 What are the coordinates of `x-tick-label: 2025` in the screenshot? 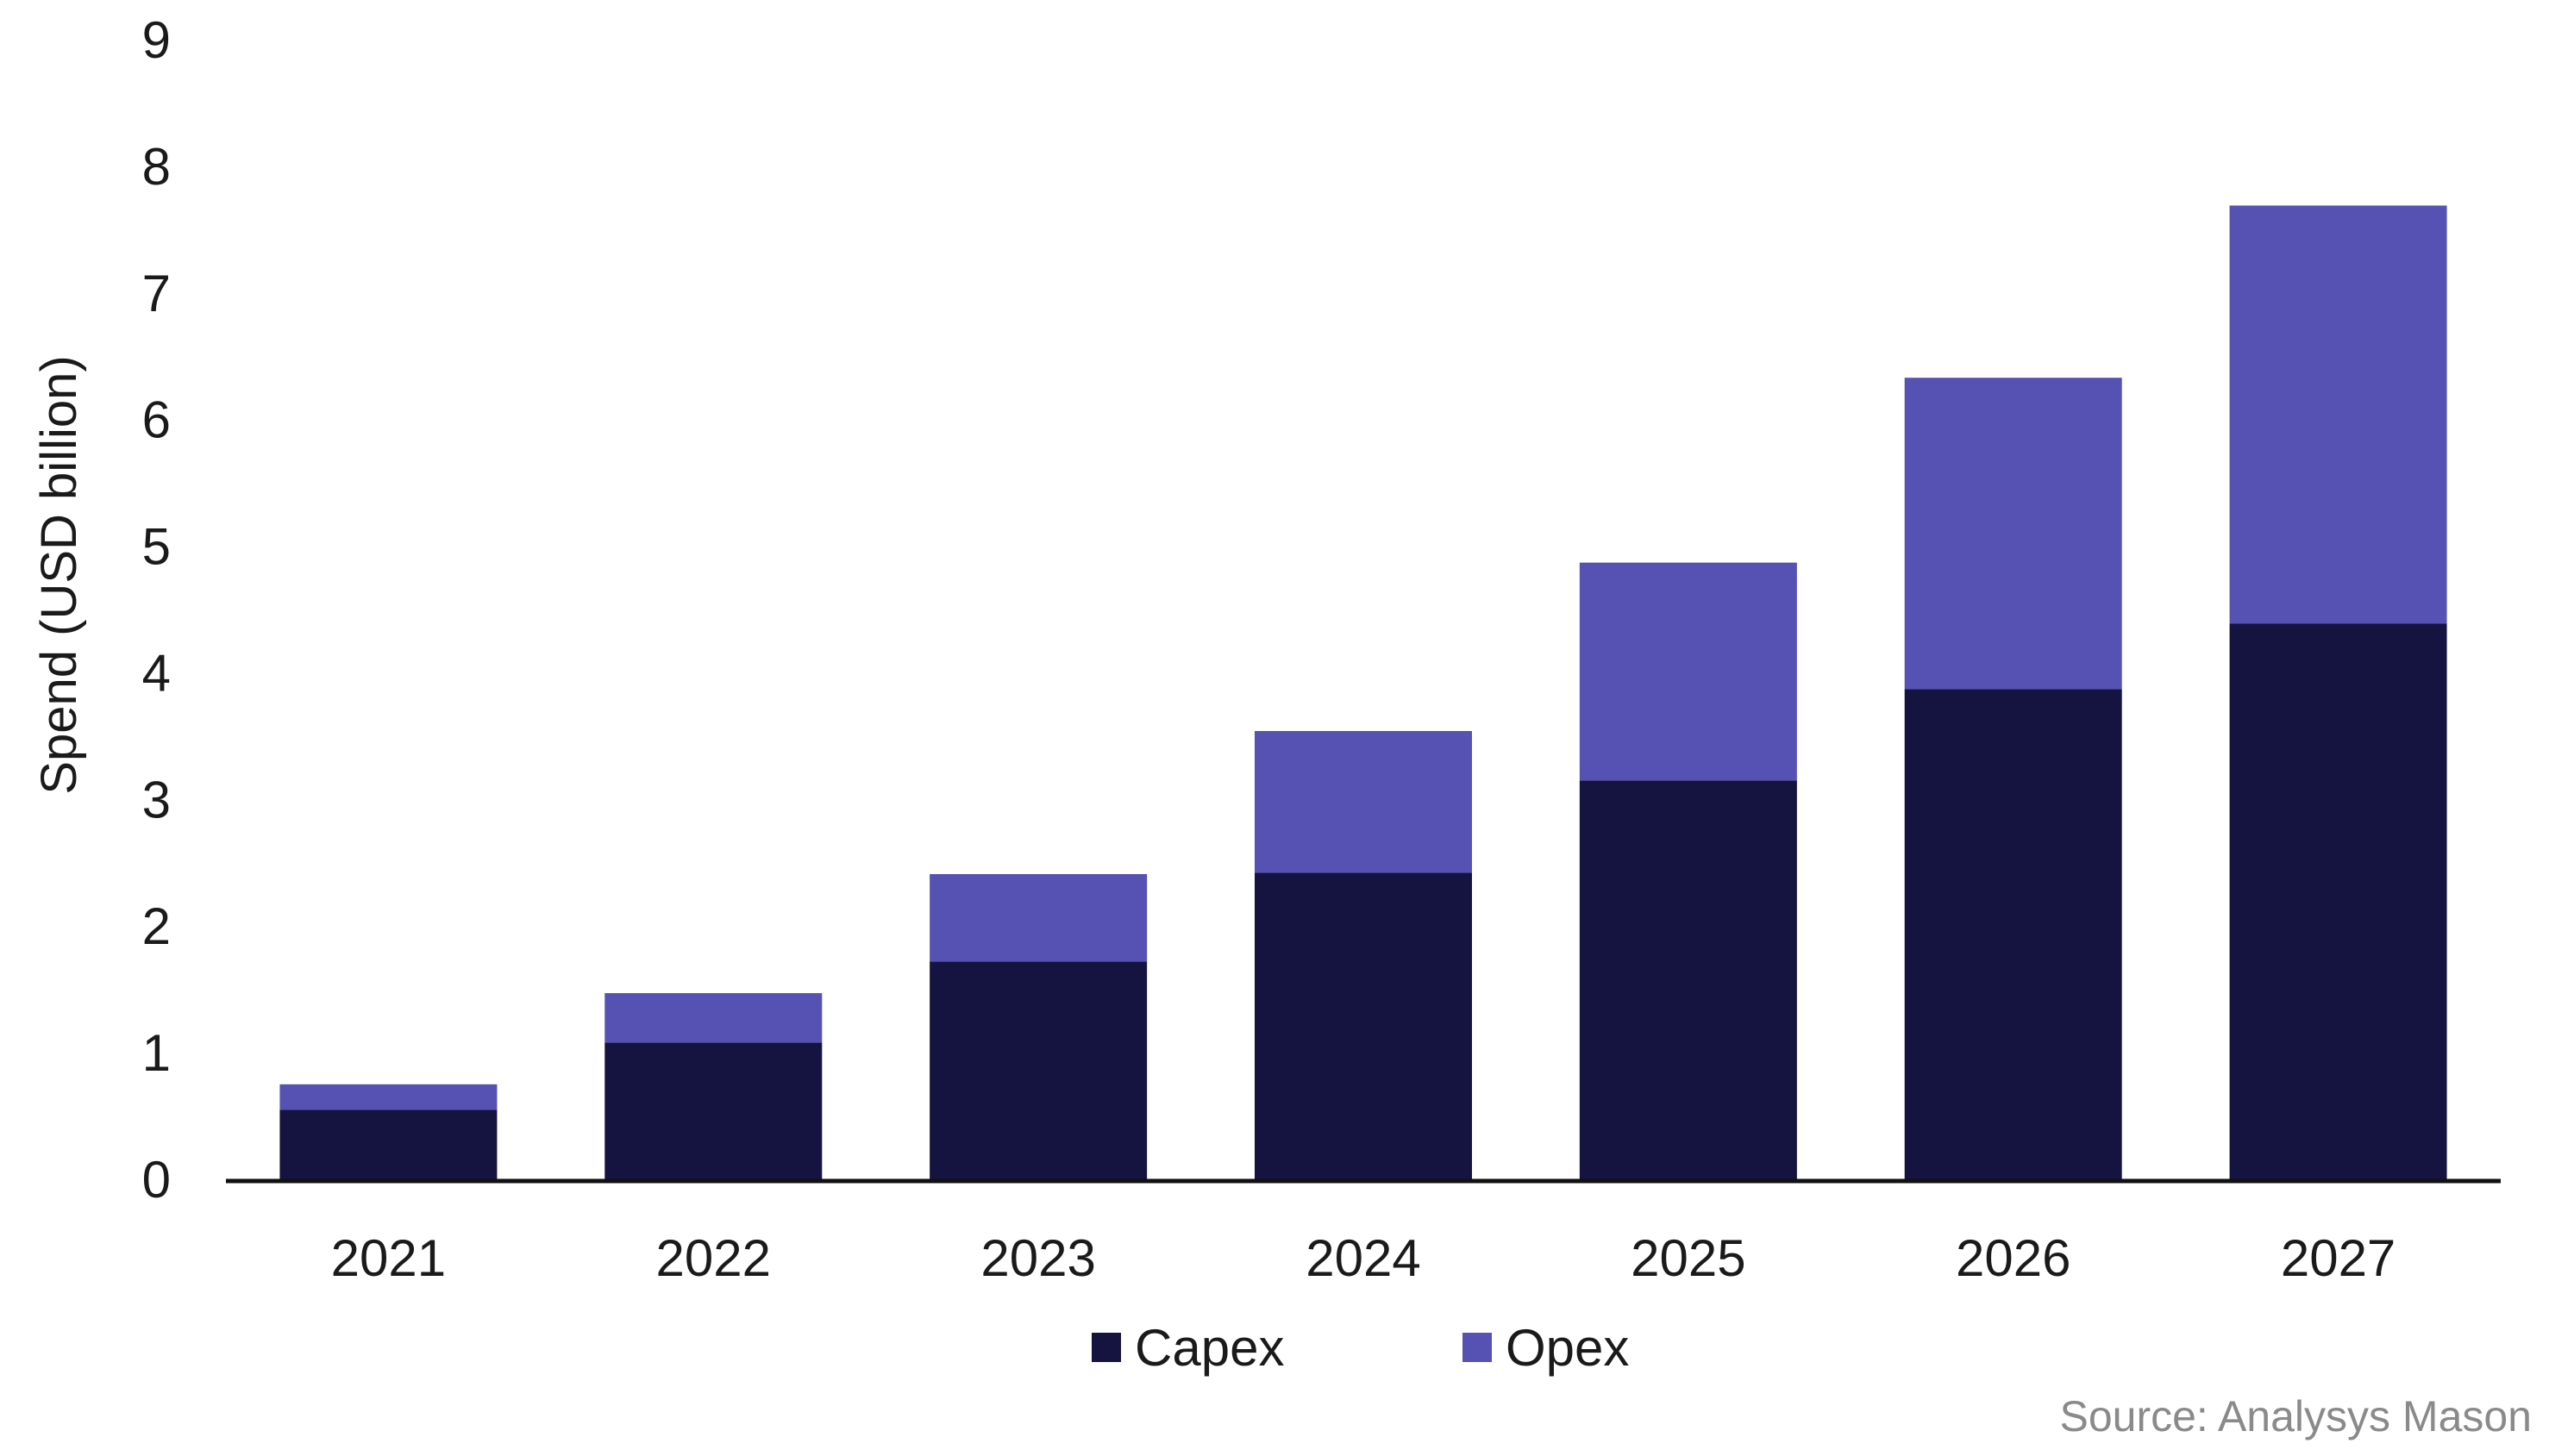 It's located at (1688, 1258).